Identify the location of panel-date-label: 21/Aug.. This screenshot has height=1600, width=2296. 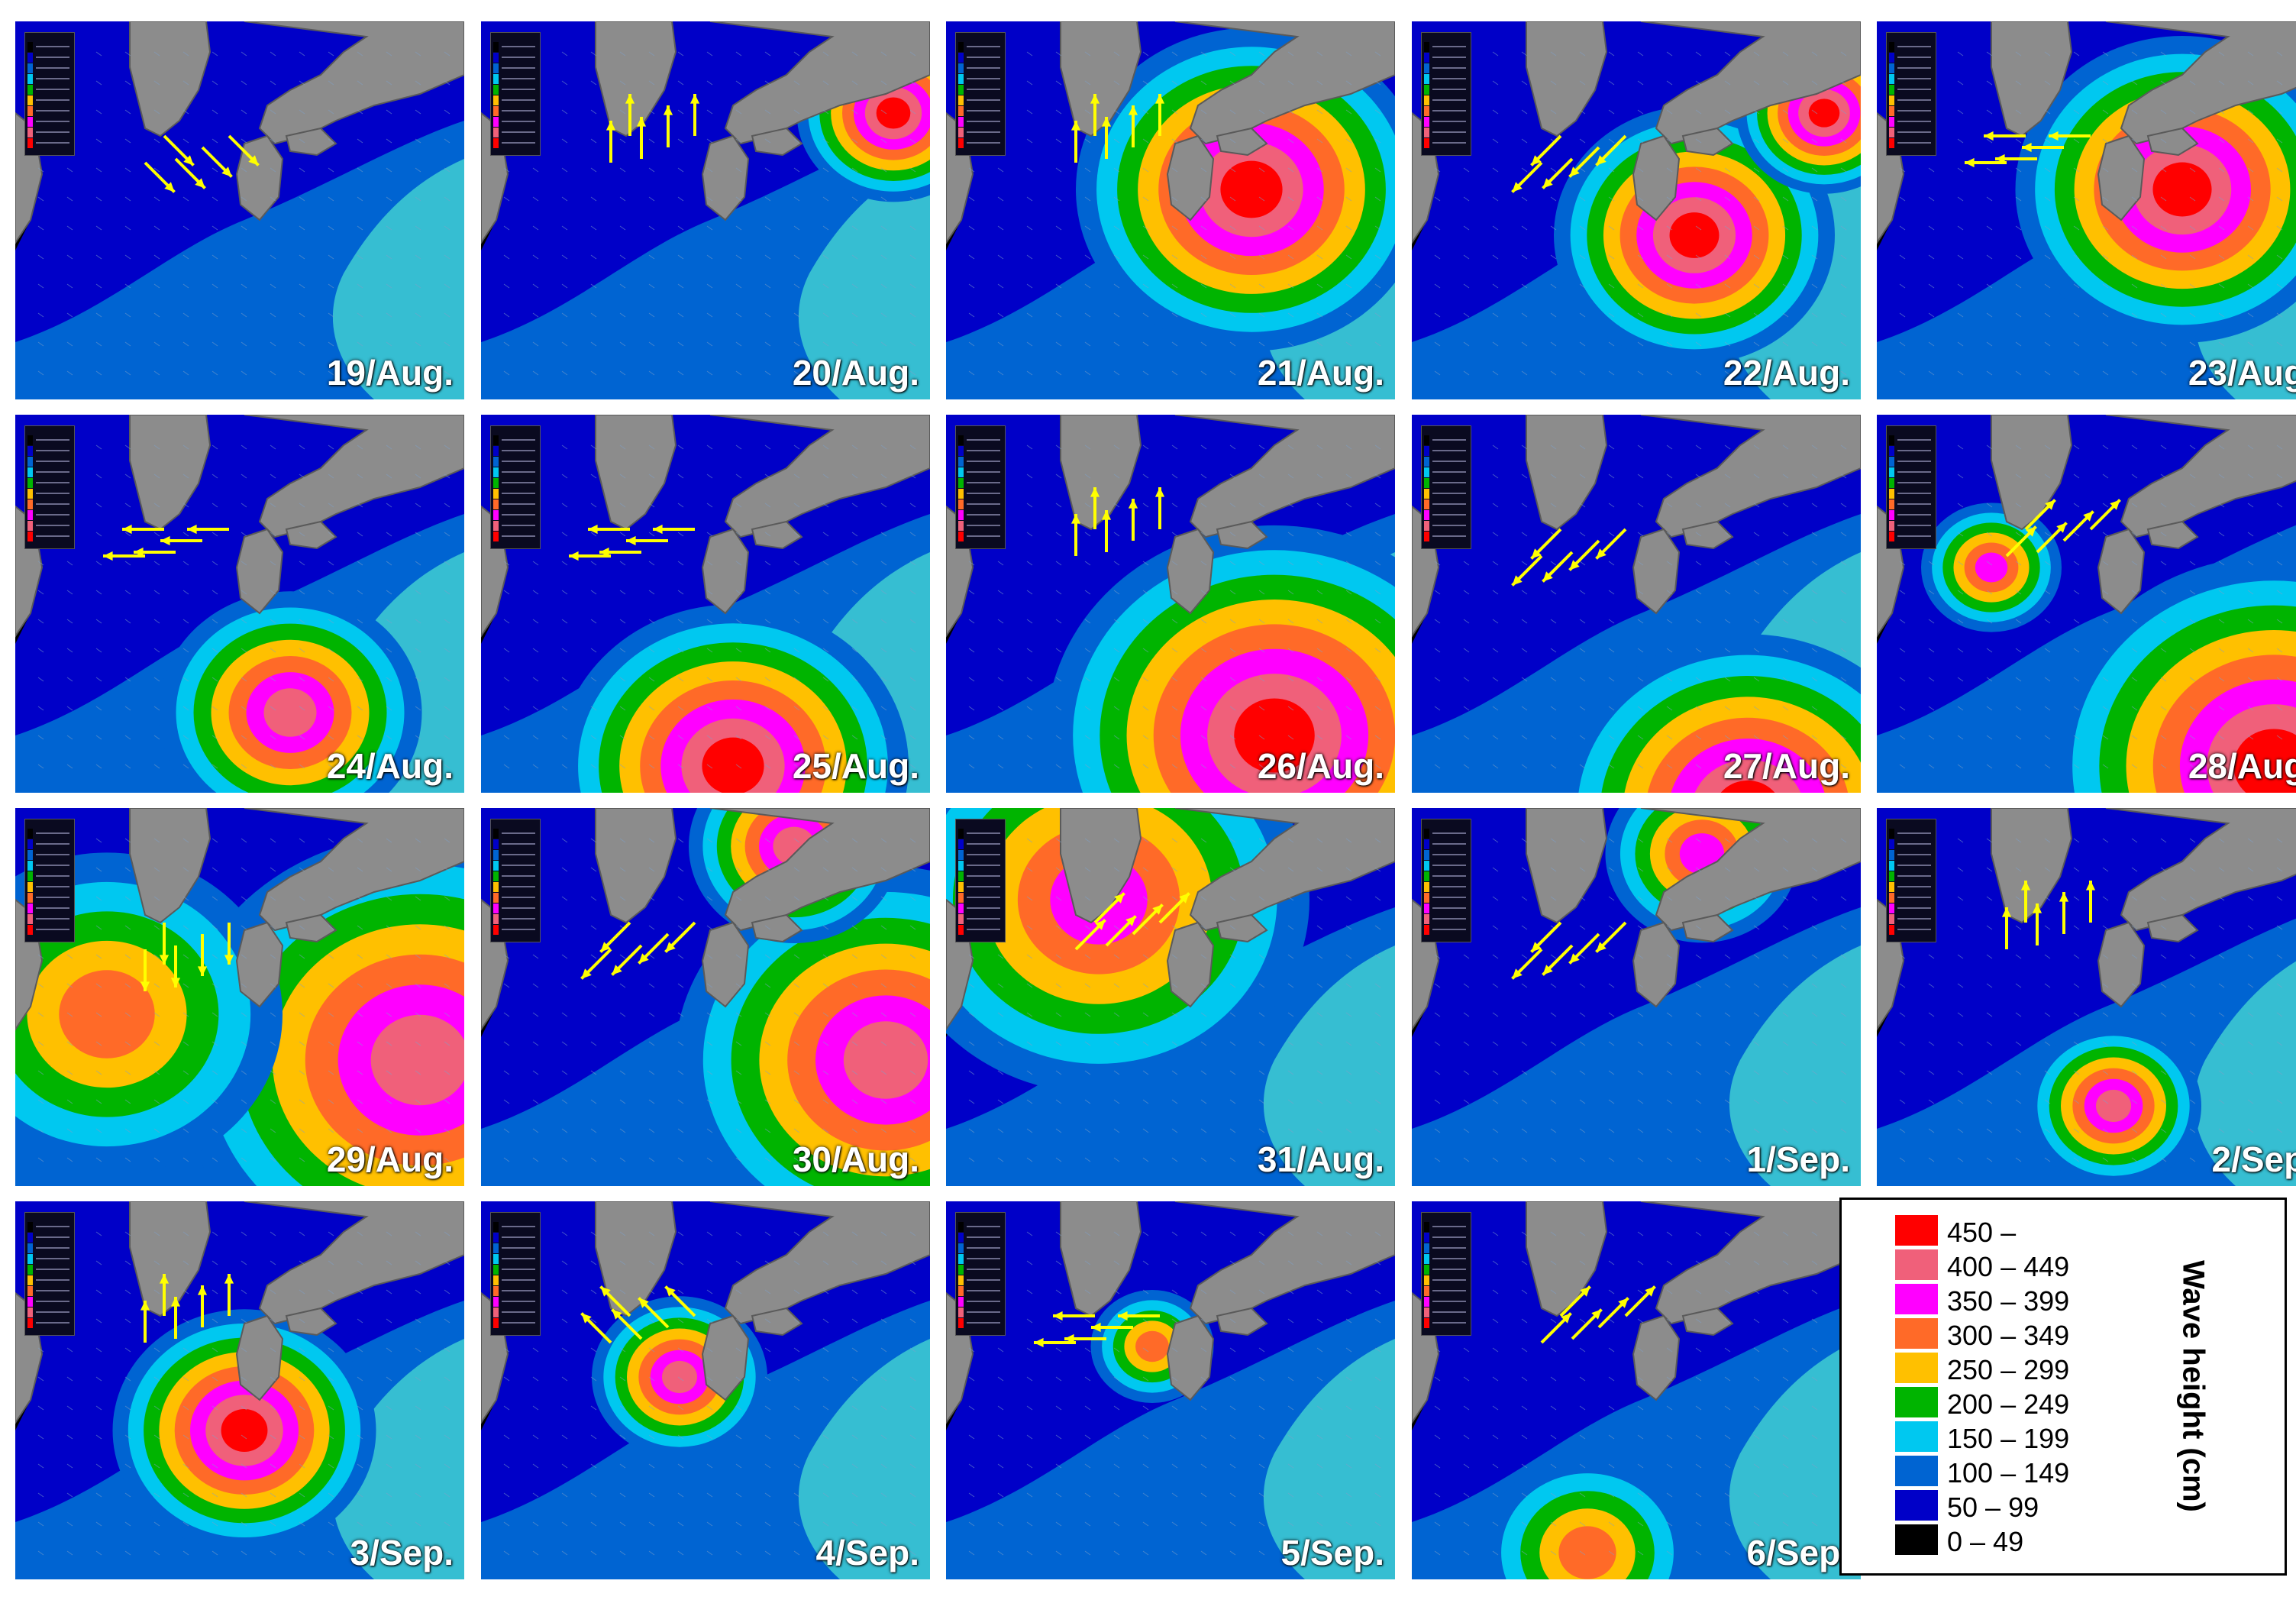
(1320, 373).